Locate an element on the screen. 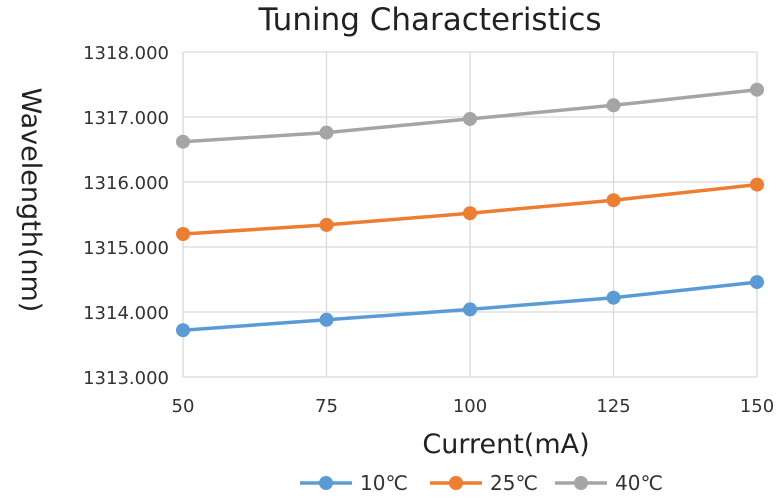  x-tick-label: 50 is located at coordinates (183, 406).